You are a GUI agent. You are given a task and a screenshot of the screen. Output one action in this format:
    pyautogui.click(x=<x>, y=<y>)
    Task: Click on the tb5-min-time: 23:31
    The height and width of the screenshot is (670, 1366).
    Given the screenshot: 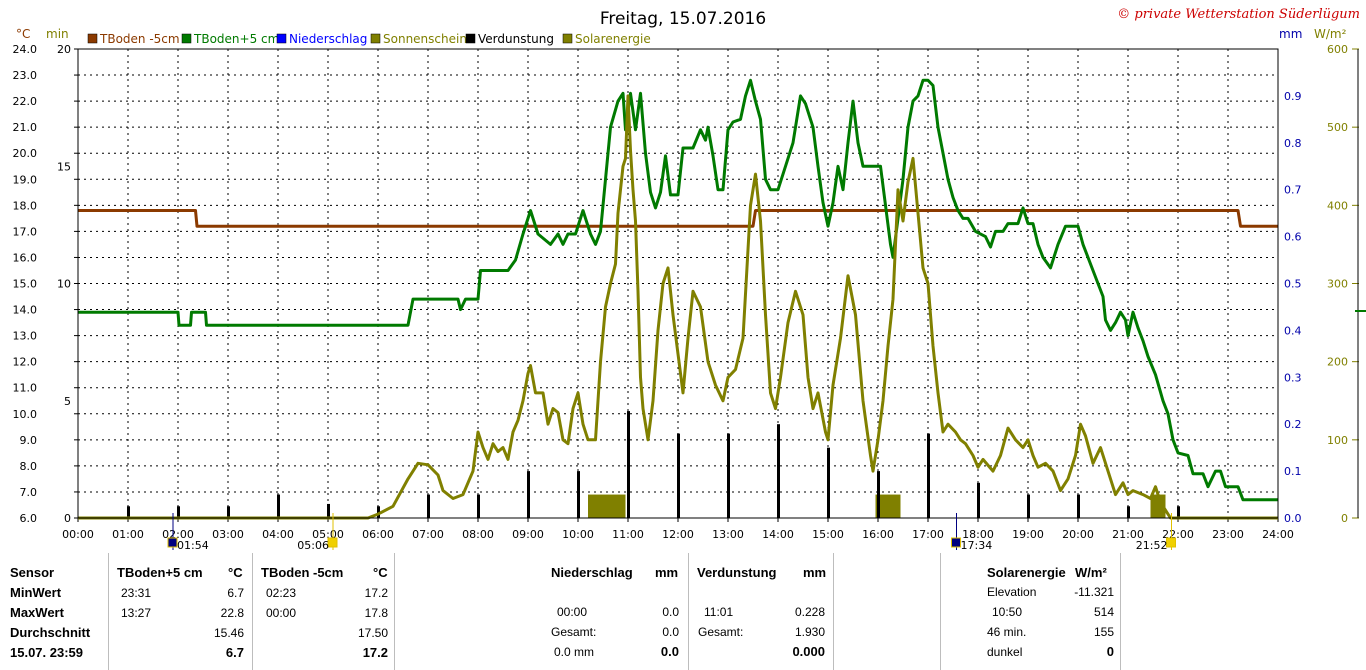 What is the action you would take?
    pyautogui.click(x=136, y=593)
    